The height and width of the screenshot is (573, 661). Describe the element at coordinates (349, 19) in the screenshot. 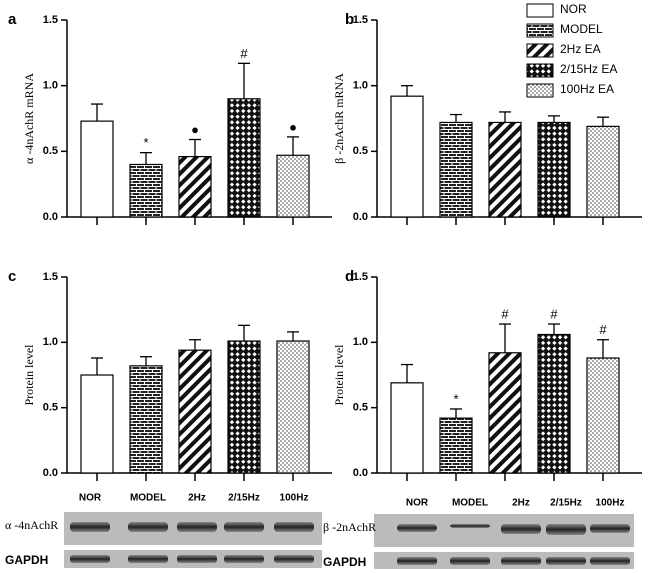

I see `panel-label: b` at that location.